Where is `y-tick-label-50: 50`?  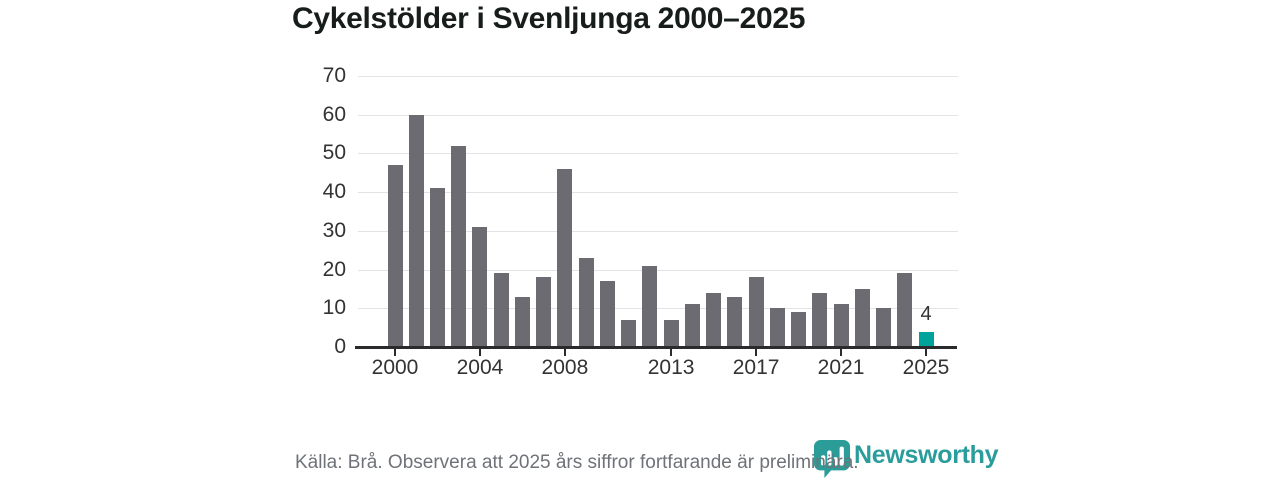
y-tick-label-50: 50 is located at coordinates (334, 153).